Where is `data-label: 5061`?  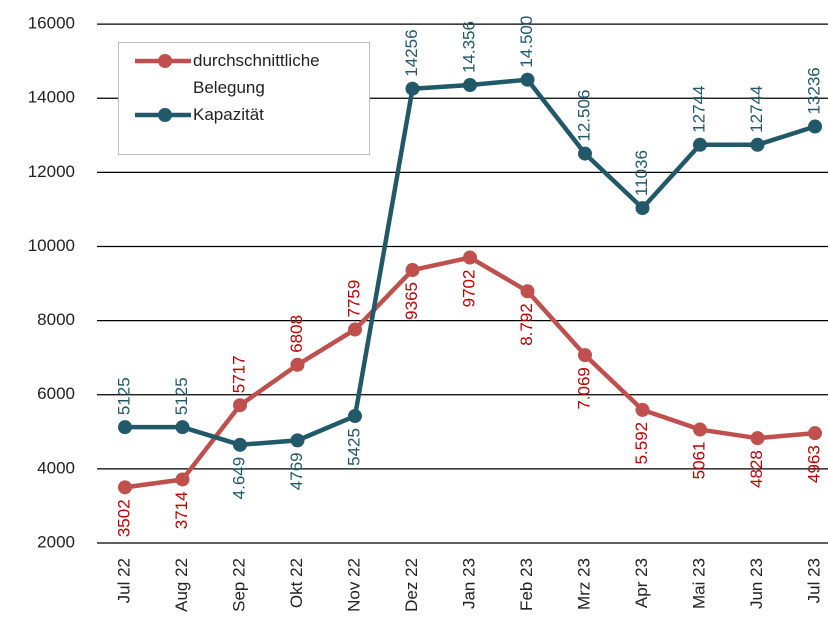 data-label: 5061 is located at coordinates (698, 461).